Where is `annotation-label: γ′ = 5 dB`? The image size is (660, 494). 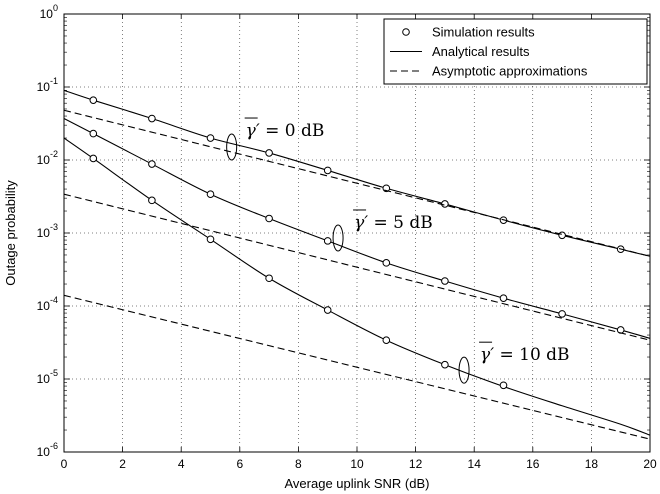 annotation-label: γ′ = 5 dB is located at coordinates (393, 223).